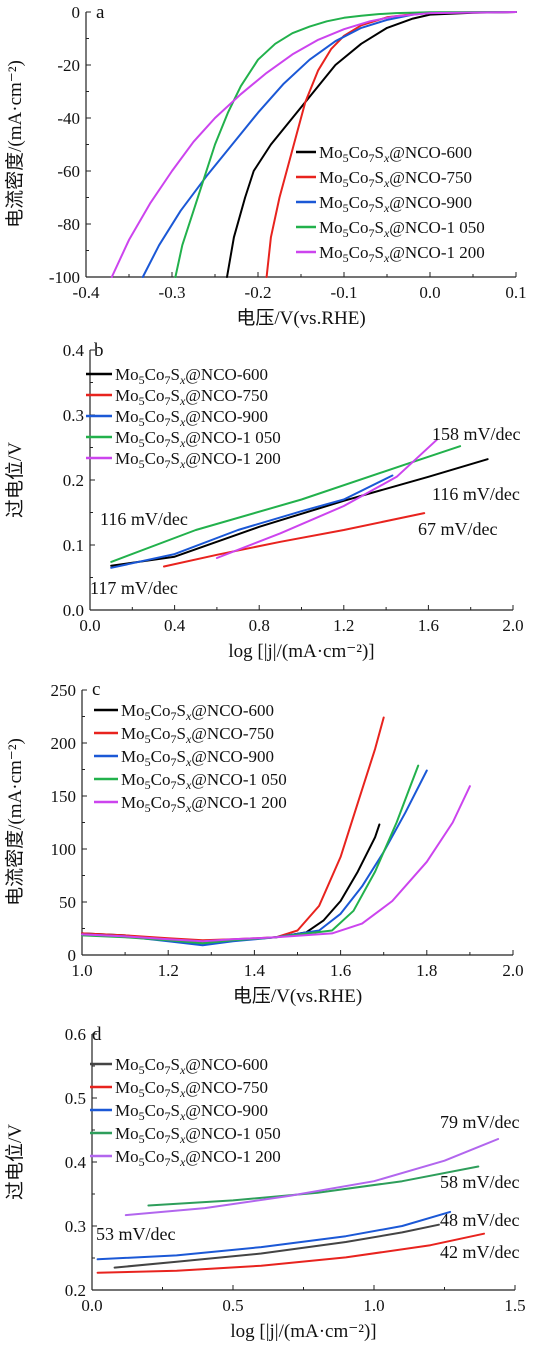  Describe the element at coordinates (75, 1098) in the screenshot. I see `panel-d-y-tick-label-3: 0.5` at that location.